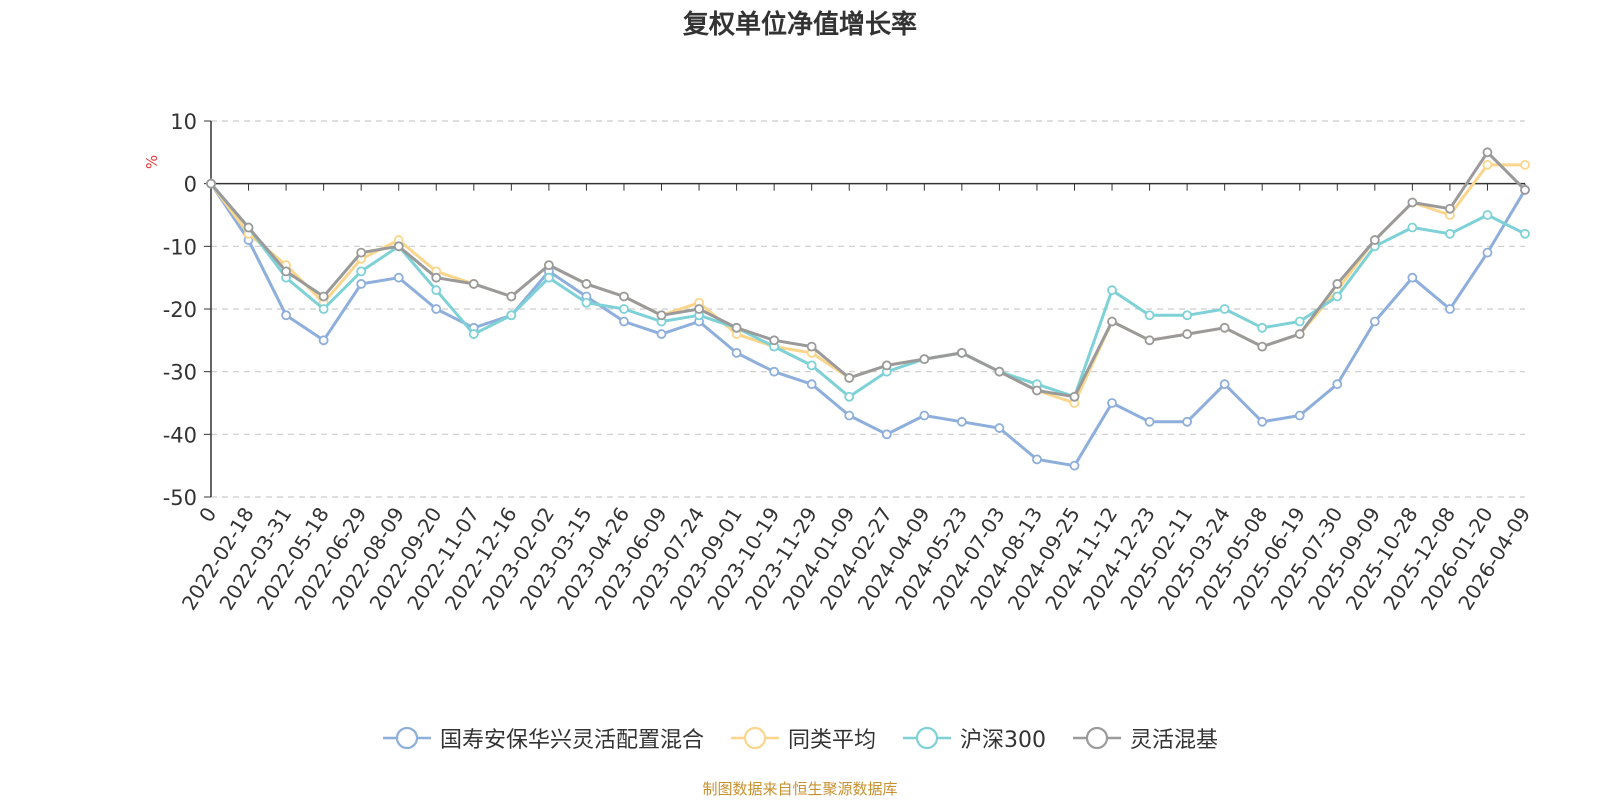  I want to click on legend-item: 沪深300, so click(974, 738).